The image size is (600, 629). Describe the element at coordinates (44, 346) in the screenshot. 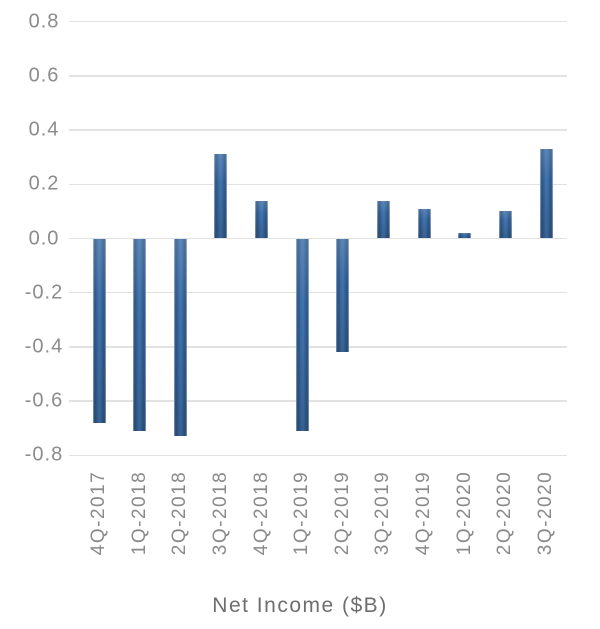

I see `y-axis-tick-label: -0.4` at that location.